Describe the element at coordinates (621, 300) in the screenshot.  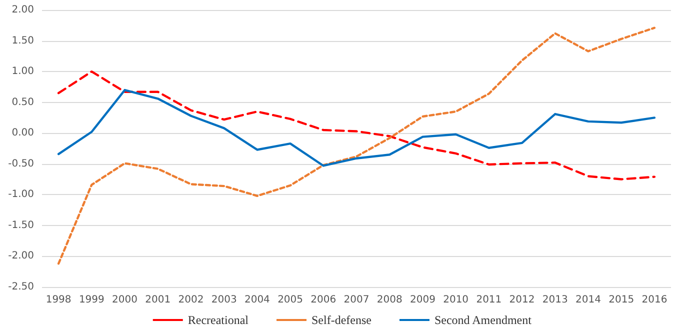
I see `x-tick-label: 2015` at that location.